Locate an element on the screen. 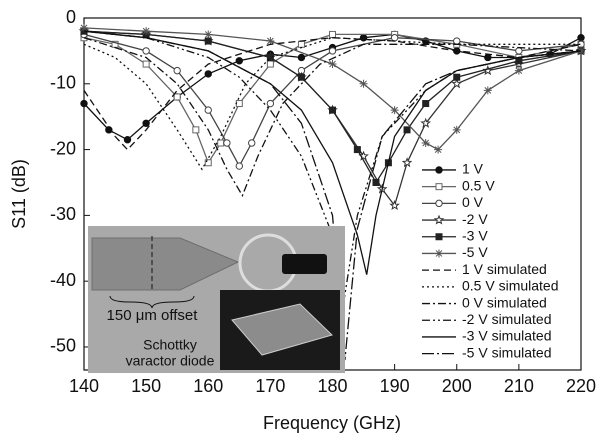 The height and width of the screenshot is (444, 600). y-axis-title: S11 (dB) is located at coordinates (19, 194).